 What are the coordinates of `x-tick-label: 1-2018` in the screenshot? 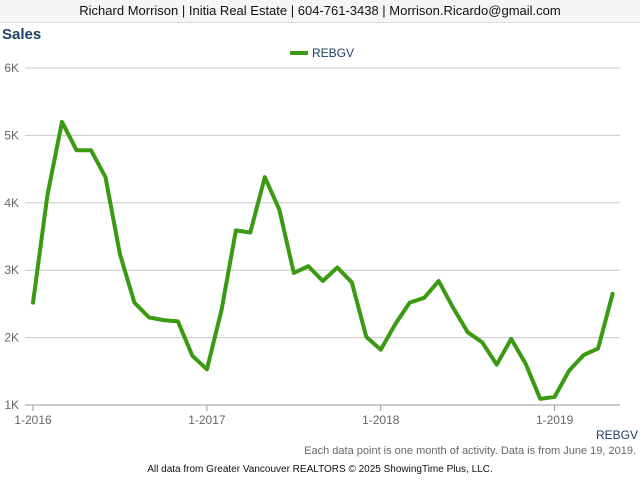 It's located at (381, 420).